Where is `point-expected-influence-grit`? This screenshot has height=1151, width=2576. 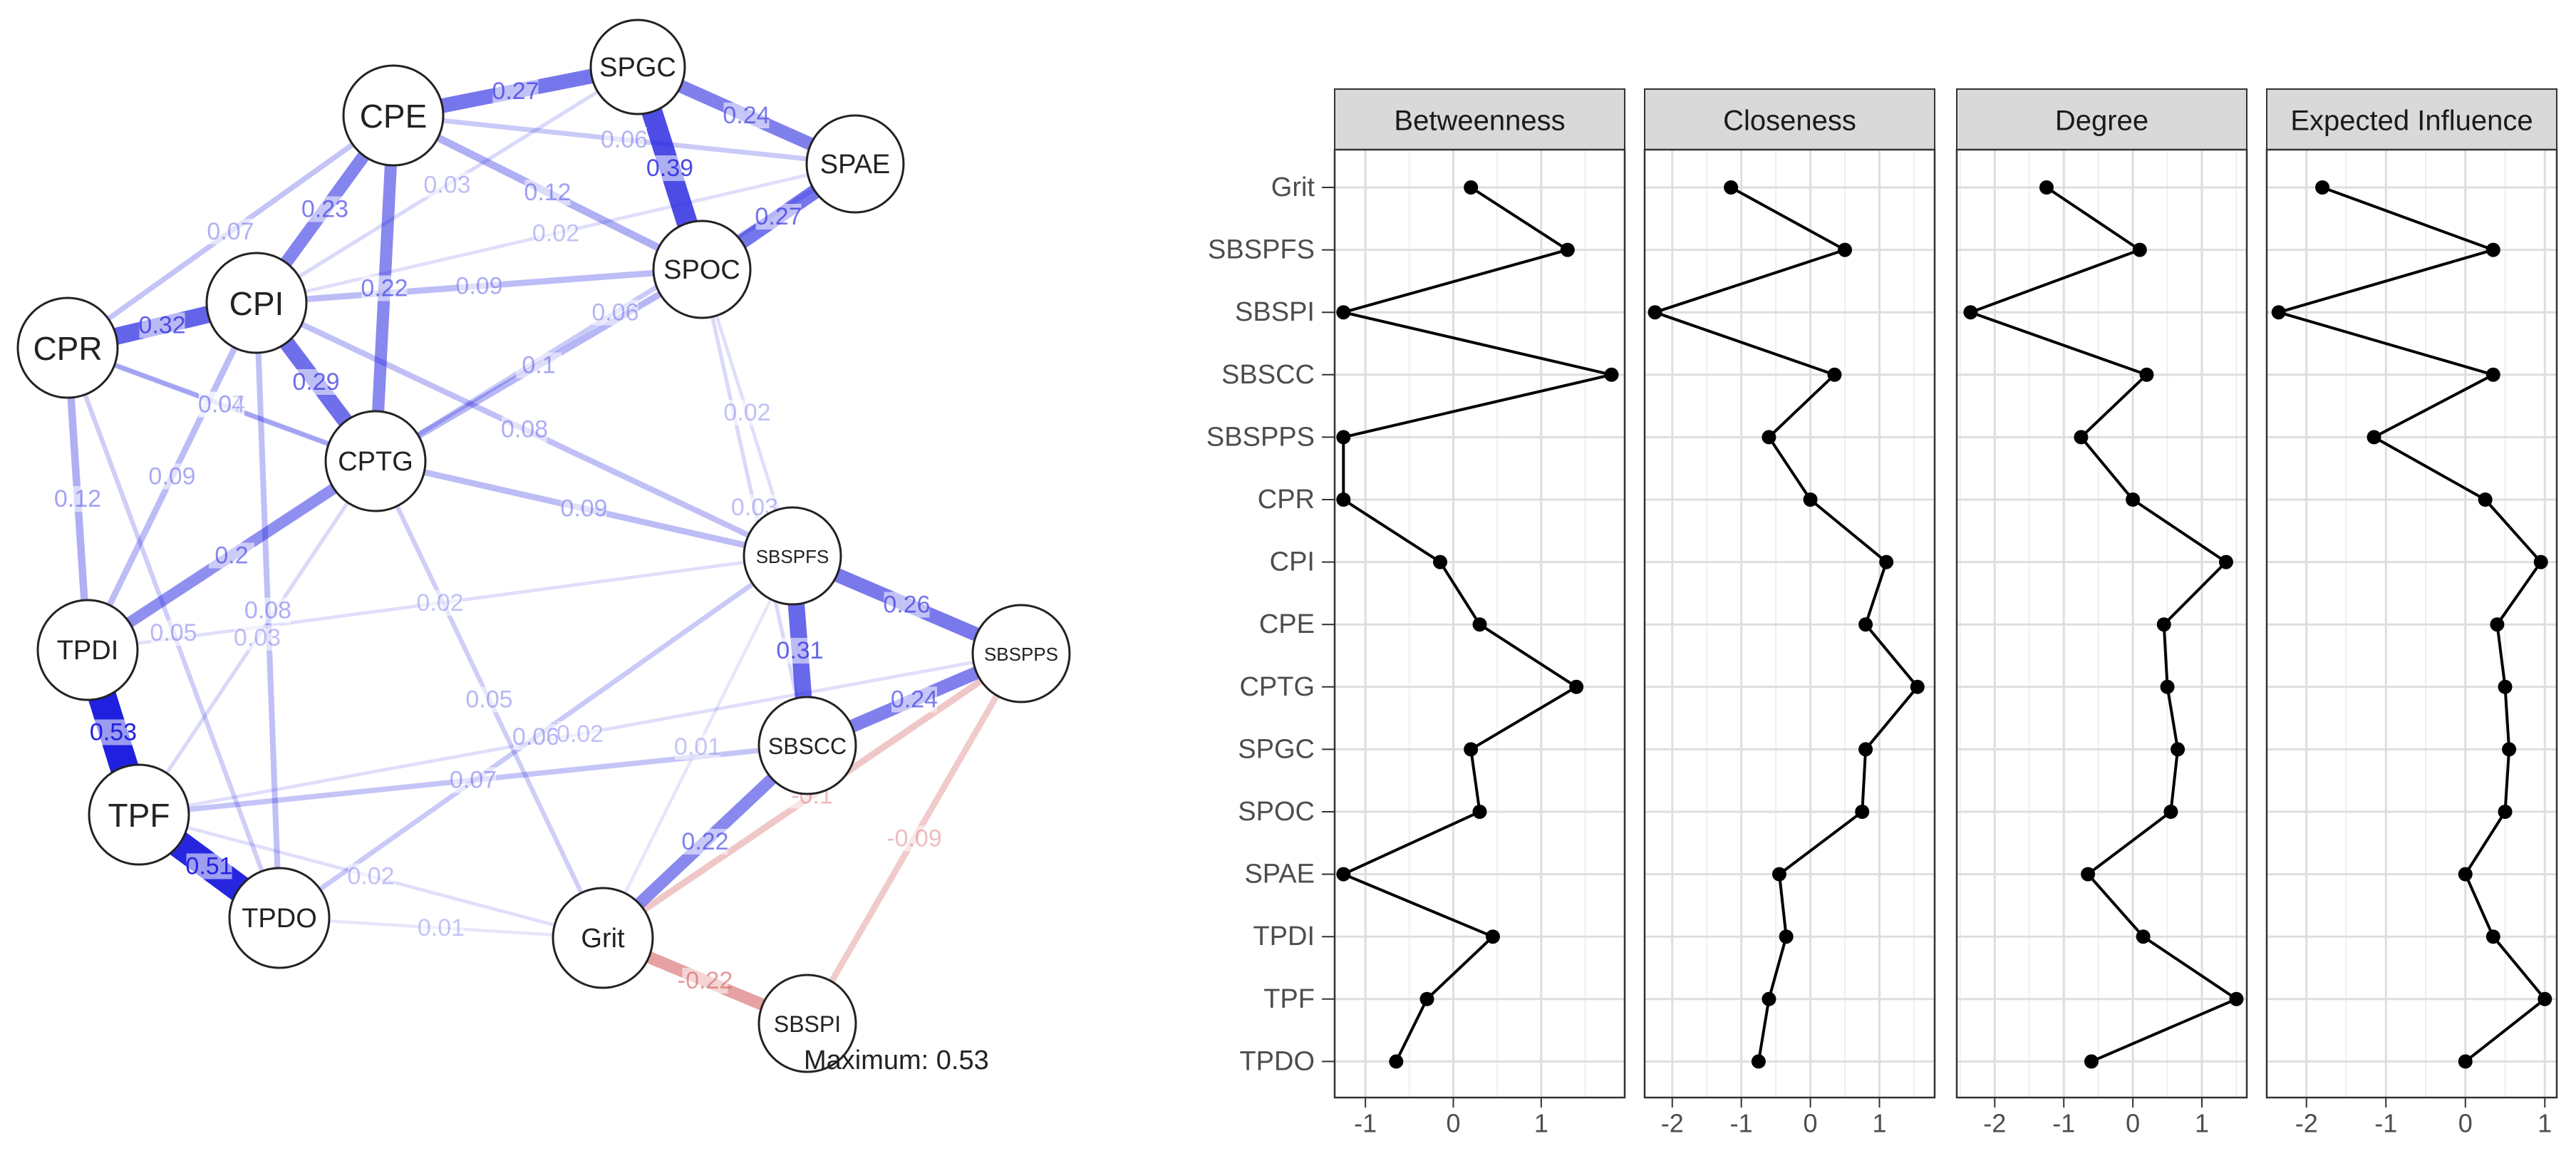 point-expected-influence-grit is located at coordinates (2322, 188).